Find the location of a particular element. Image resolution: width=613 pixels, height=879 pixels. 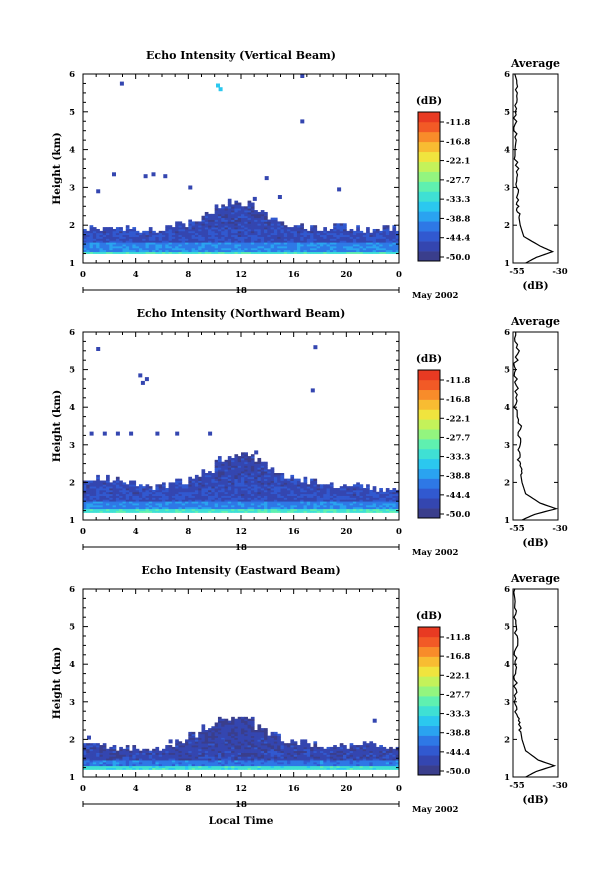

month-label: May 2002 is located at coordinates (435, 553).